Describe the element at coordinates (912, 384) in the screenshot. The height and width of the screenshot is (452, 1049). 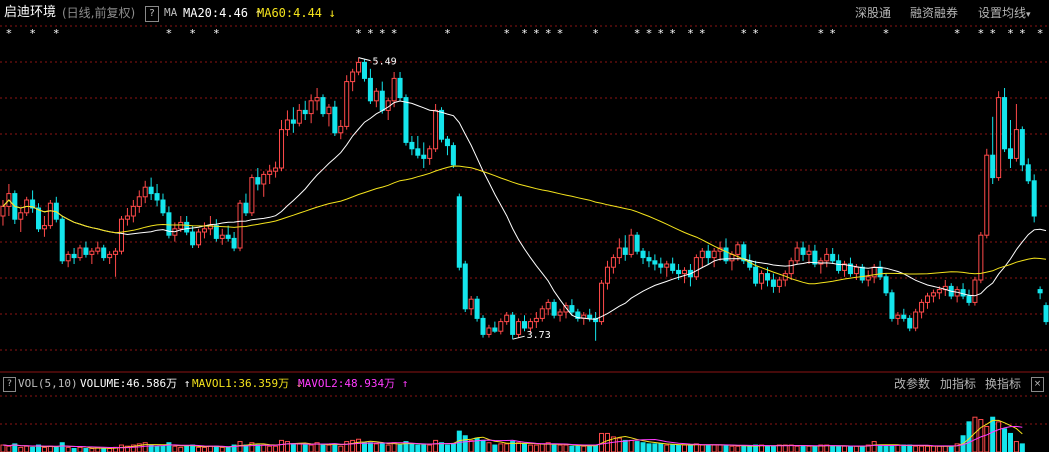
I see `change-params-button: 改参数` at that location.